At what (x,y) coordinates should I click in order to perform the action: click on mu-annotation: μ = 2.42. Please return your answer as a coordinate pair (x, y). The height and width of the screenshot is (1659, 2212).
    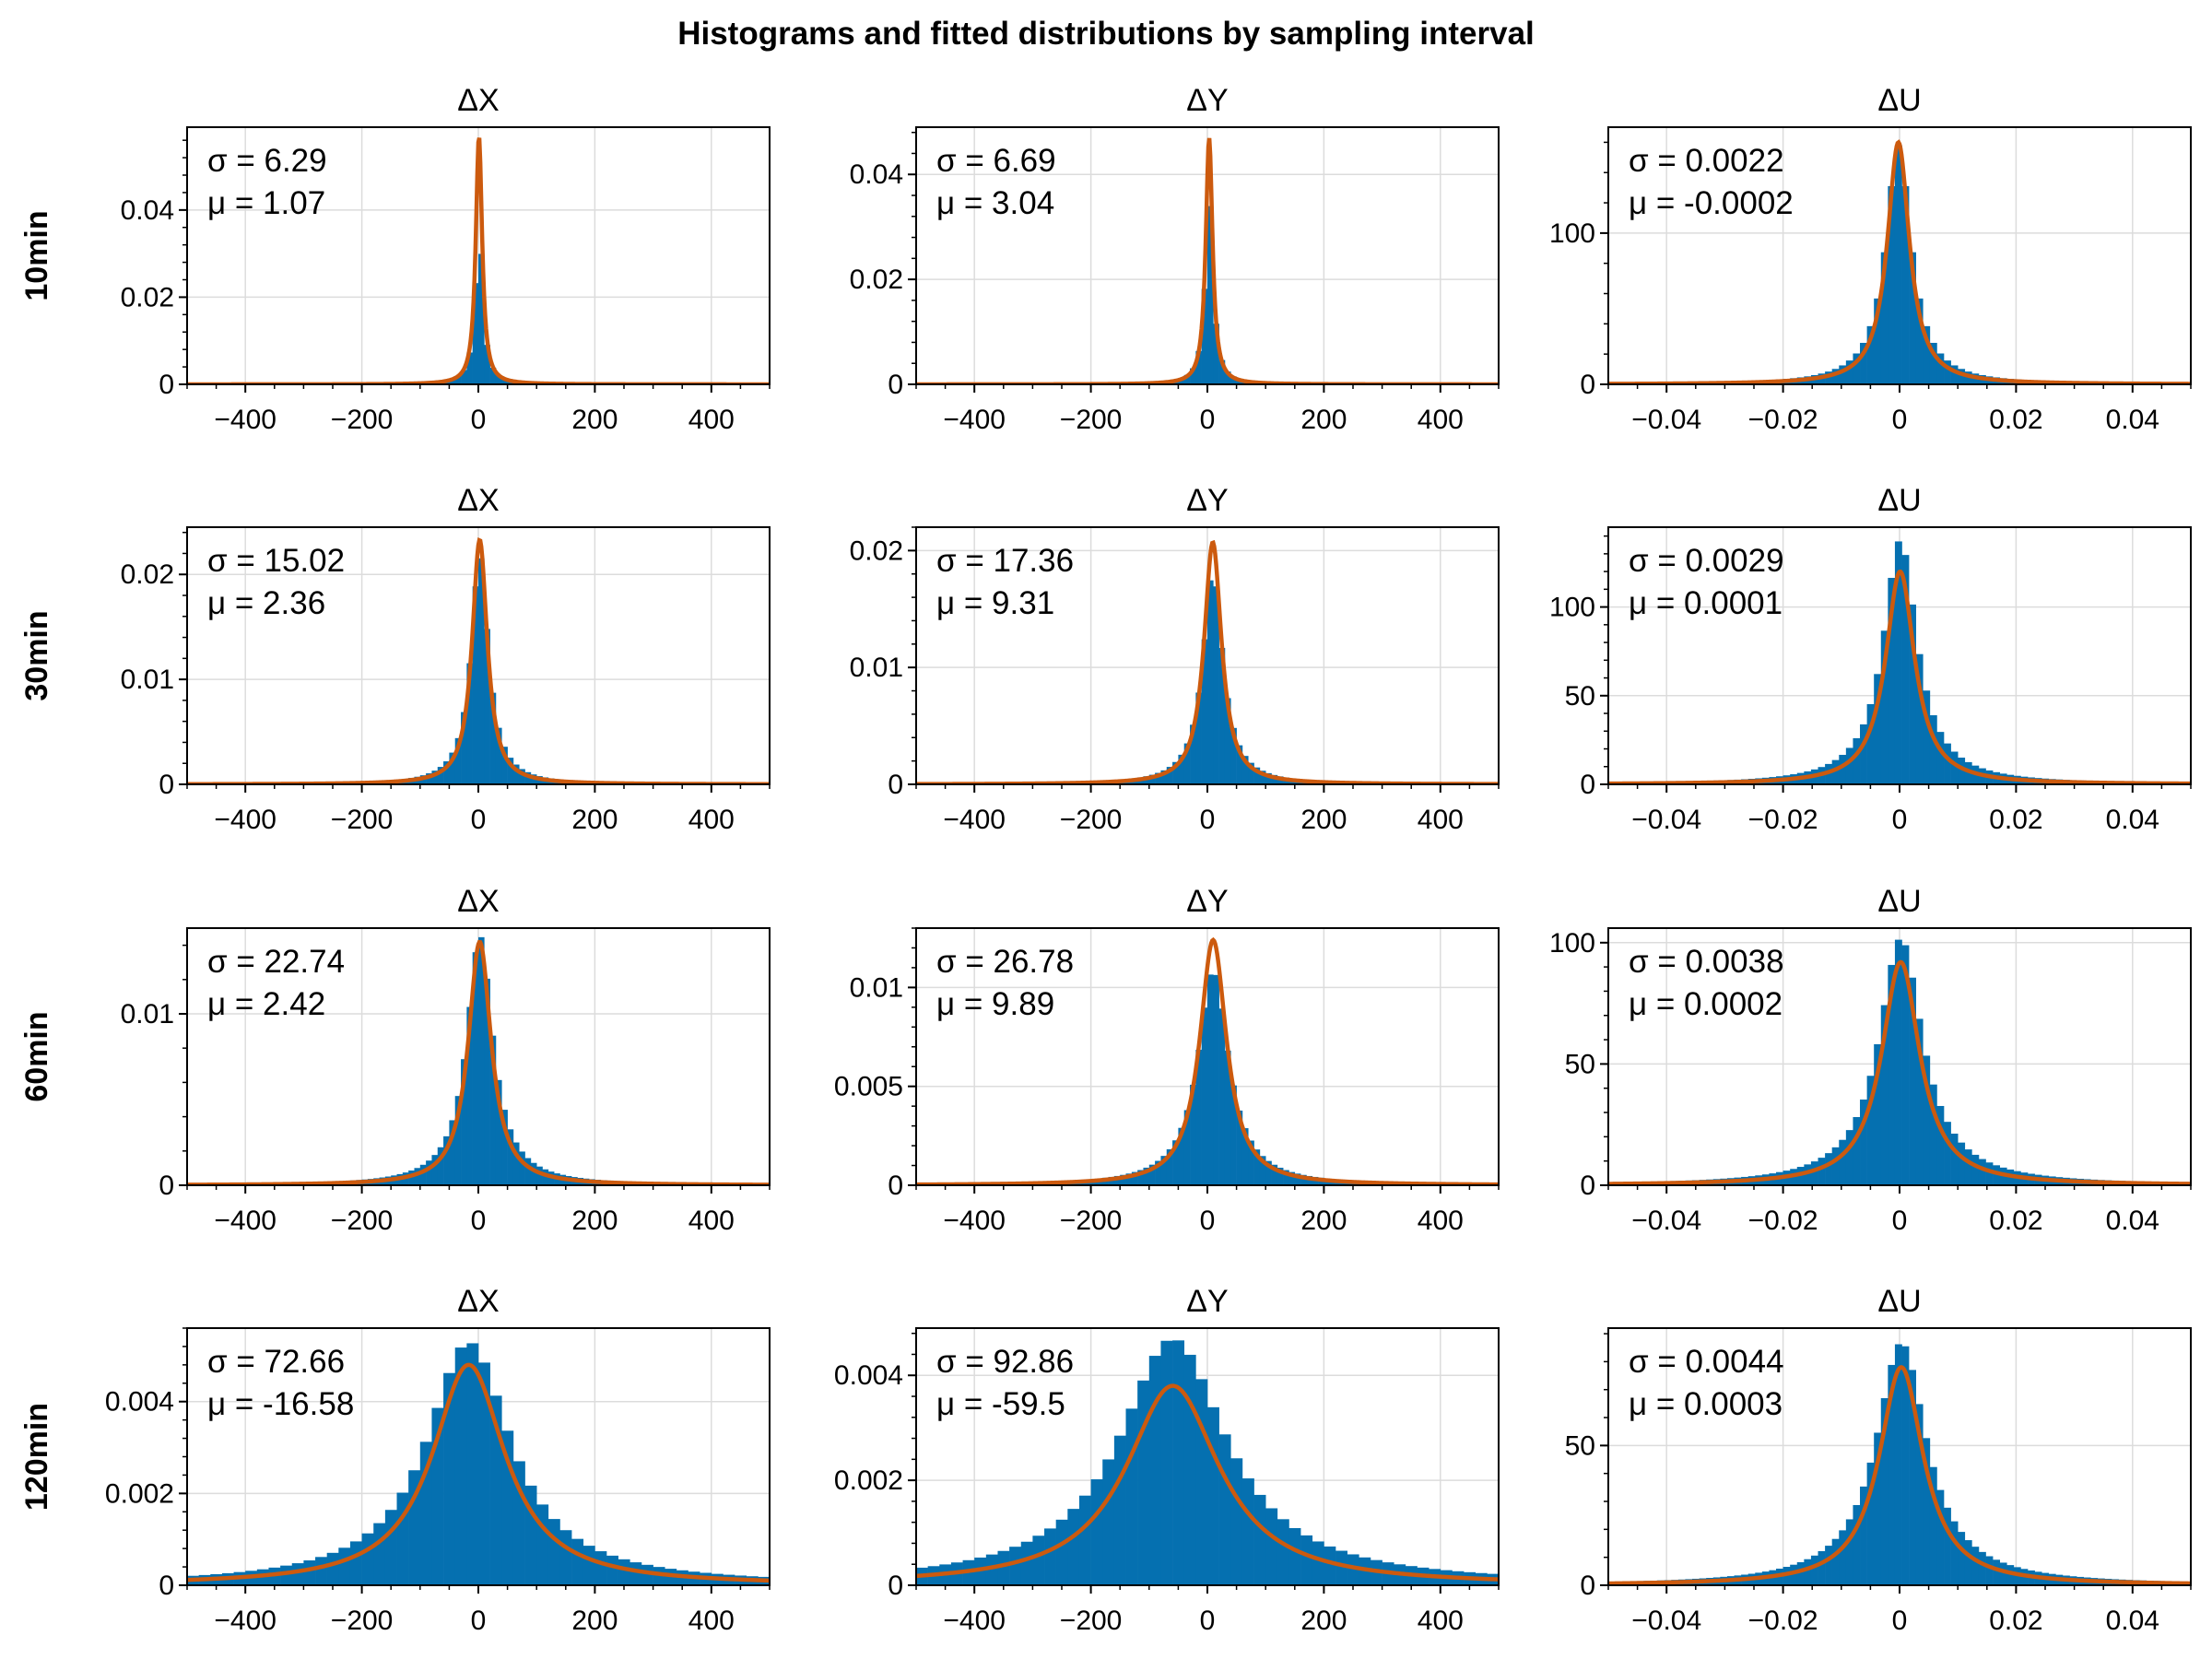
    Looking at the image, I should click on (266, 1004).